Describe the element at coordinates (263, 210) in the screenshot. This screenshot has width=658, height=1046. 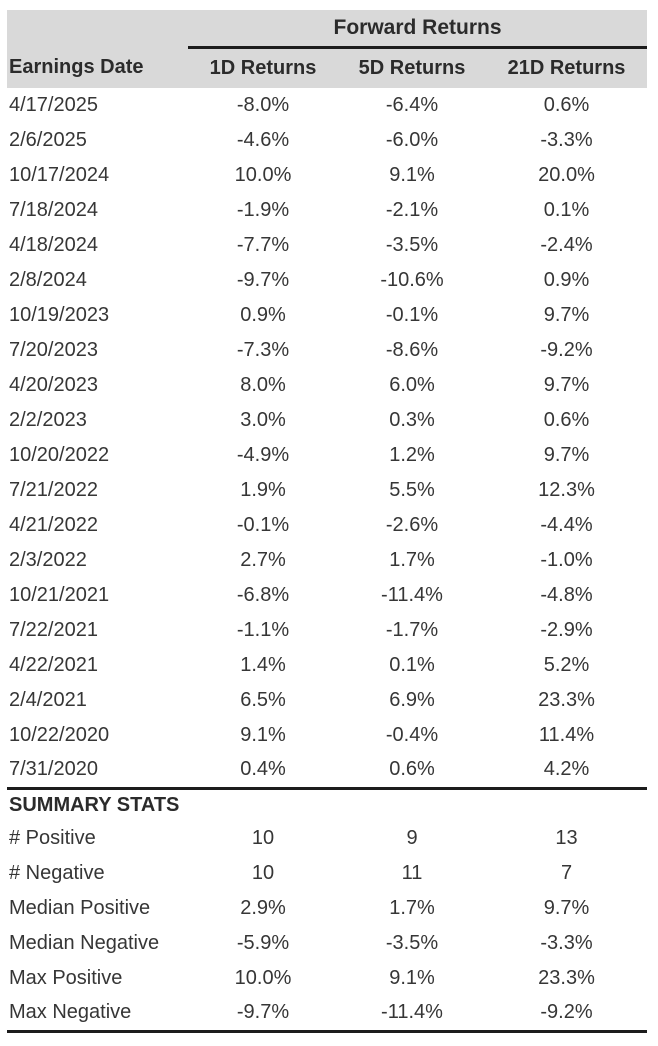
I see `return-value-cell: -1.9%` at that location.